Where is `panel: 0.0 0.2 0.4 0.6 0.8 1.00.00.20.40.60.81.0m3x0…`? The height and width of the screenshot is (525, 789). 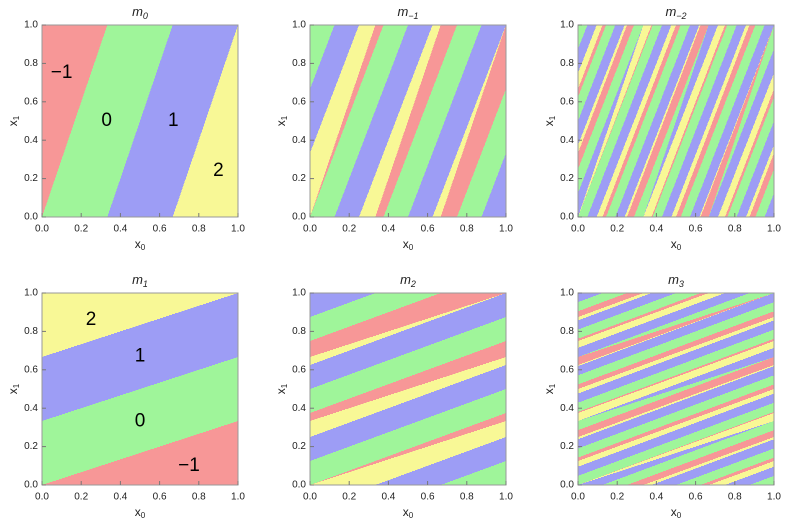 panel: 0.0 0.2 0.4 0.6 0.8 1.00.00.20.40.60.81.0m3x0… is located at coordinates (661, 396).